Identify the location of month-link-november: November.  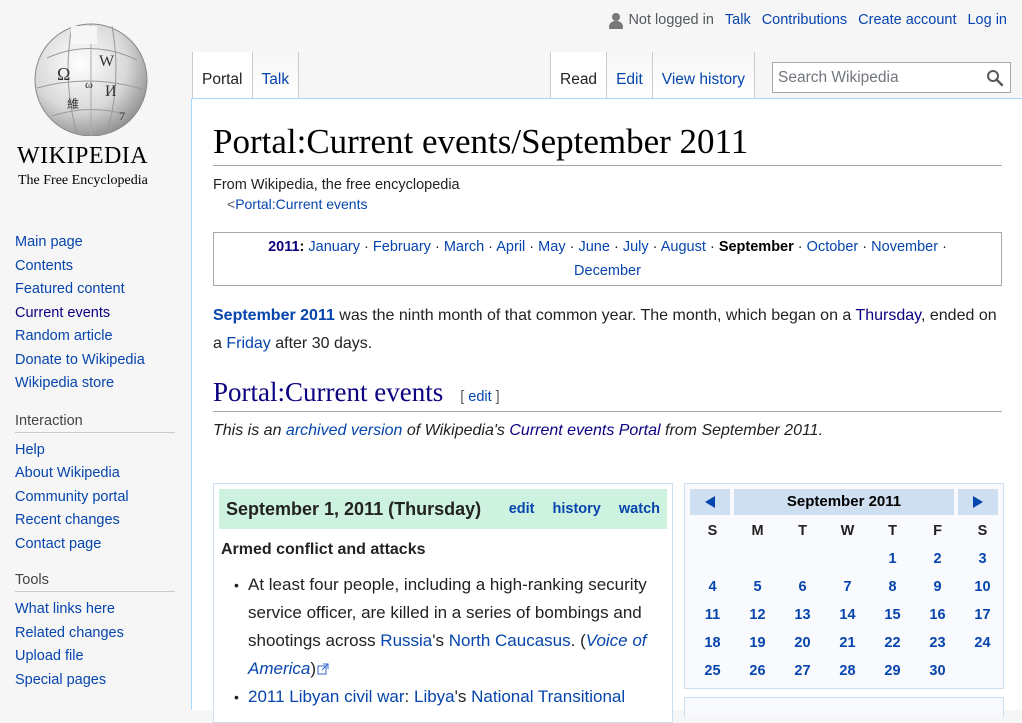
(905, 247).